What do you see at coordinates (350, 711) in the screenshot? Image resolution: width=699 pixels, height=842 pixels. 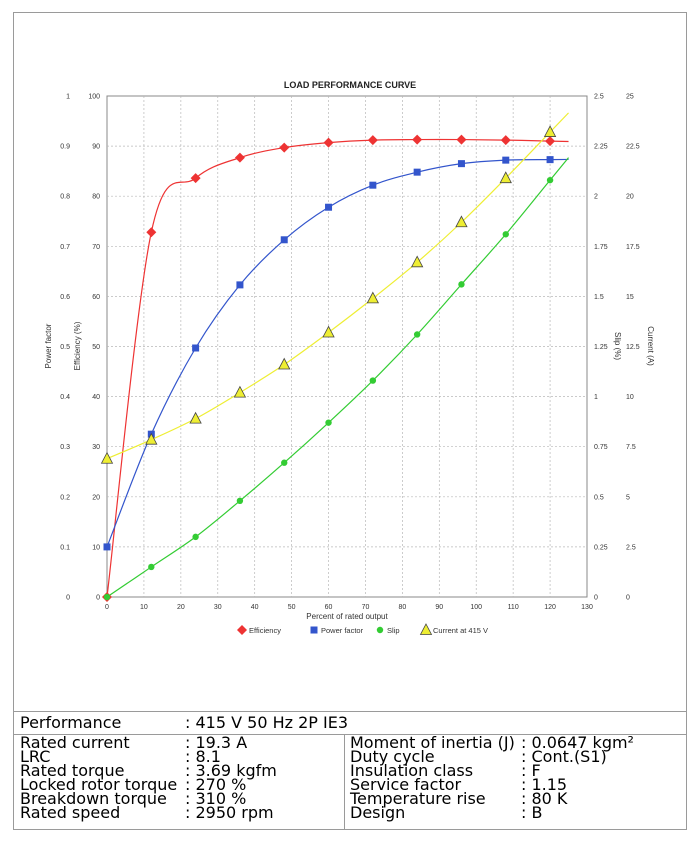 I see `table-divider` at bounding box center [350, 711].